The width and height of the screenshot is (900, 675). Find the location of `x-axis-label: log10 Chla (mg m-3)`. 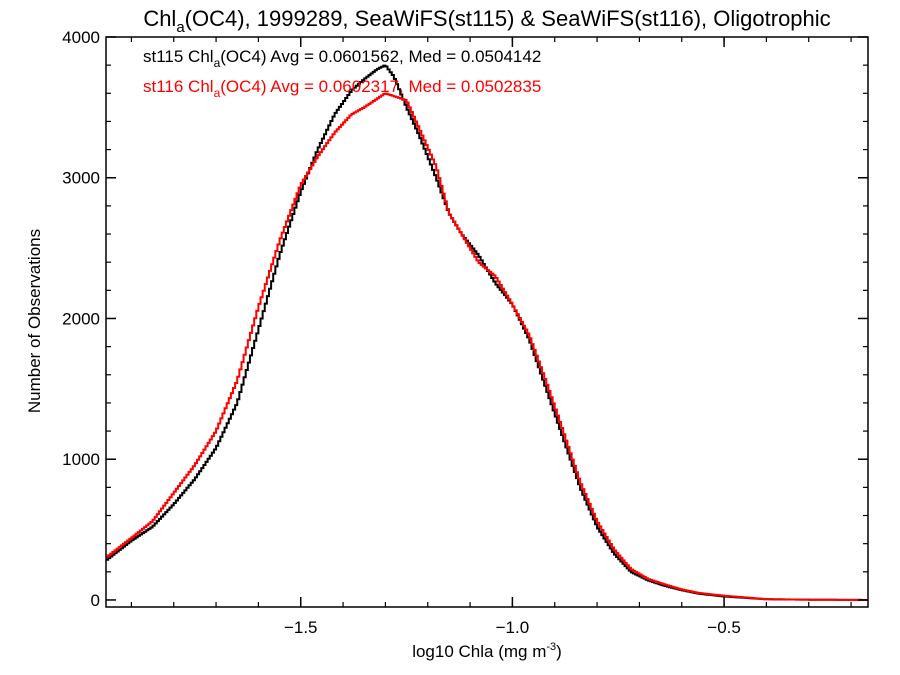

x-axis-label: log10 Chla (mg m-3) is located at coordinates (487, 651).